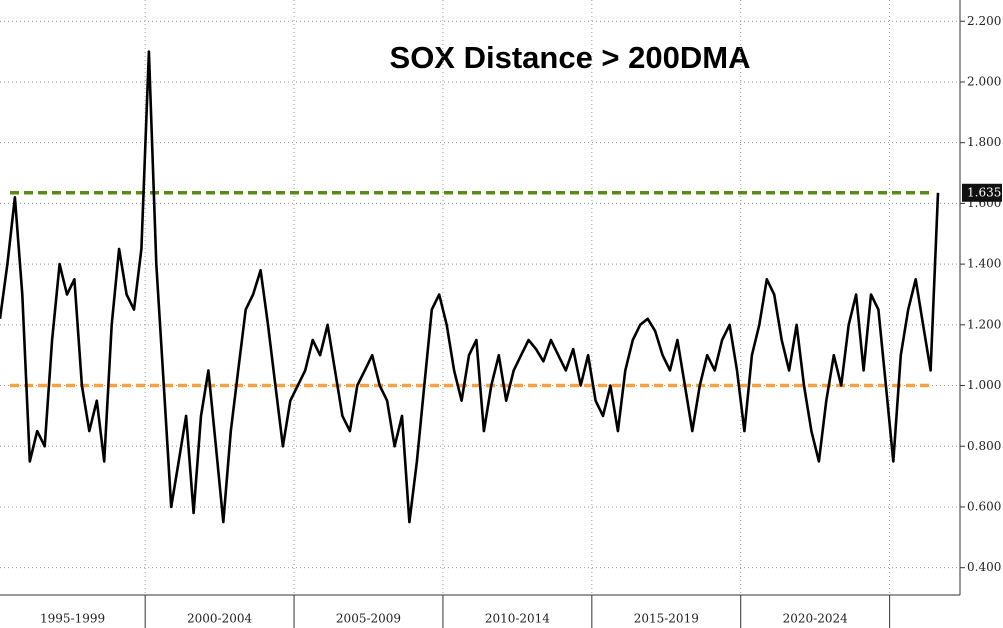 Image resolution: width=1003 pixels, height=628 pixels. What do you see at coordinates (984, 385) in the screenshot?
I see `y-tick-label: 1.000` at bounding box center [984, 385].